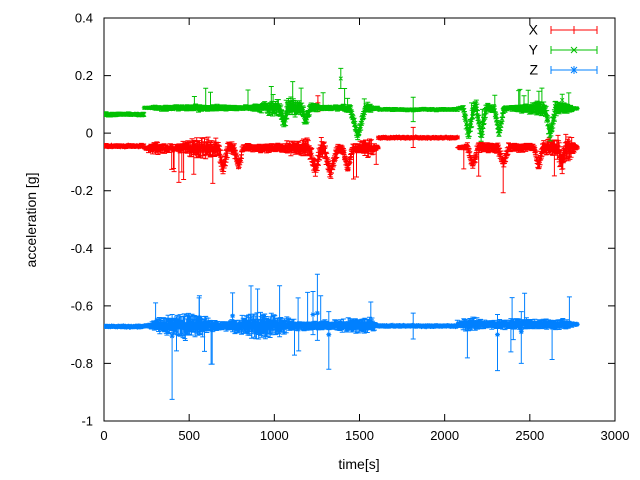 This screenshot has height=480, width=640. I want to click on x-axis-label: time[s], so click(358, 464).